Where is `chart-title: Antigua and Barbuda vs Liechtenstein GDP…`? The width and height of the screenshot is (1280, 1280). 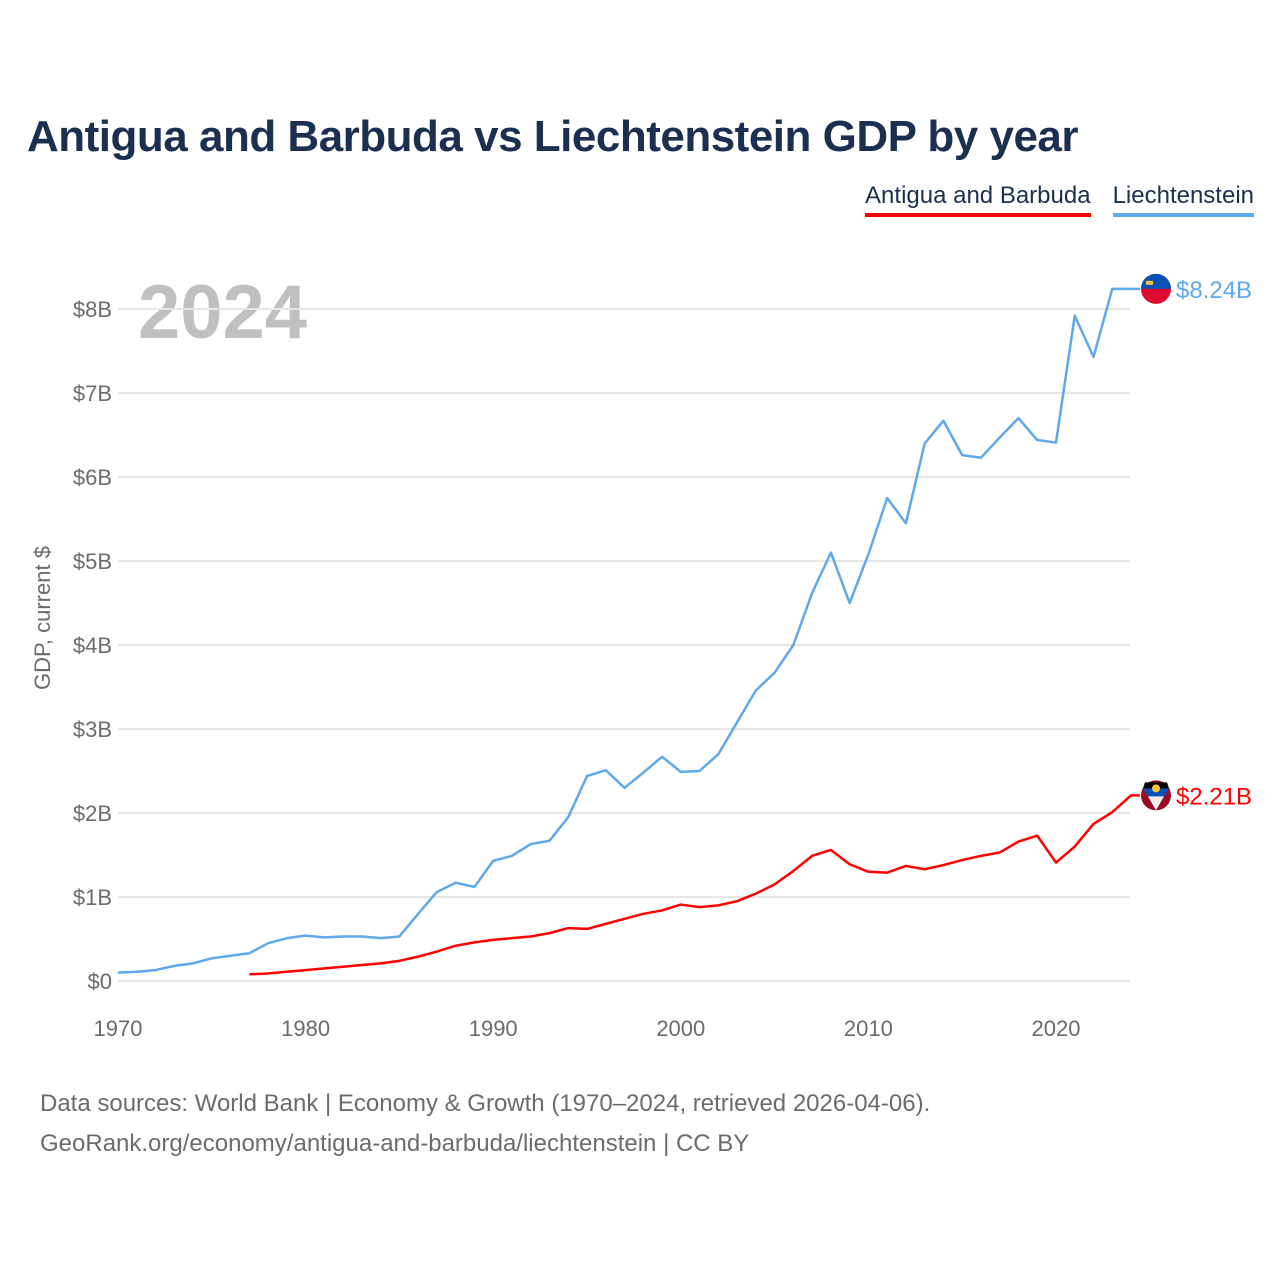 chart-title: Antigua and Barbuda vs Liechtenstein GDP… is located at coordinates (553, 136).